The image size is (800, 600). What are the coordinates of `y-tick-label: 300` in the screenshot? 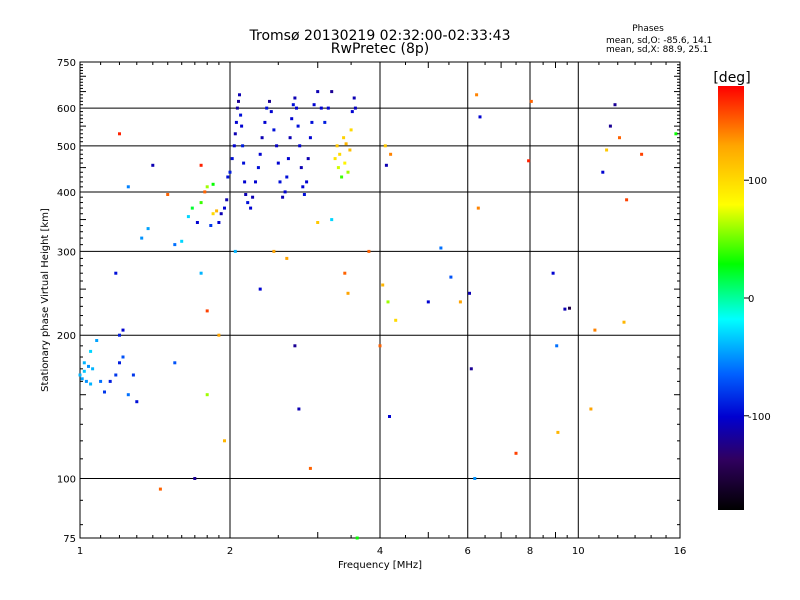 It's located at (66, 252).